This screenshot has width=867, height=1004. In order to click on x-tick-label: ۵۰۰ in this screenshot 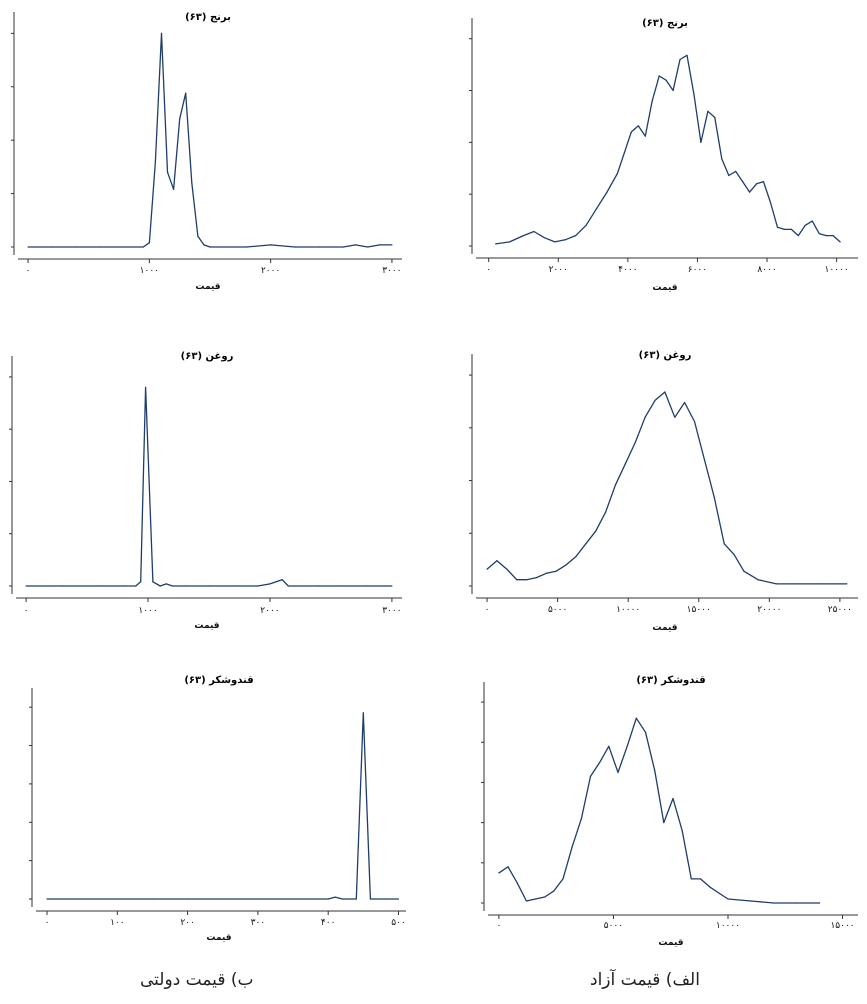, I will do `click(398, 923)`.